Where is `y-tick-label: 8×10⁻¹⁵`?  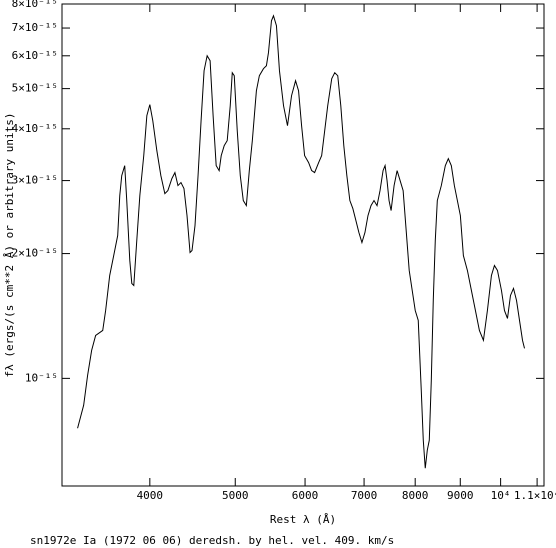
y-tick-label: 8×10⁻¹⁵ is located at coordinates (35, 5).